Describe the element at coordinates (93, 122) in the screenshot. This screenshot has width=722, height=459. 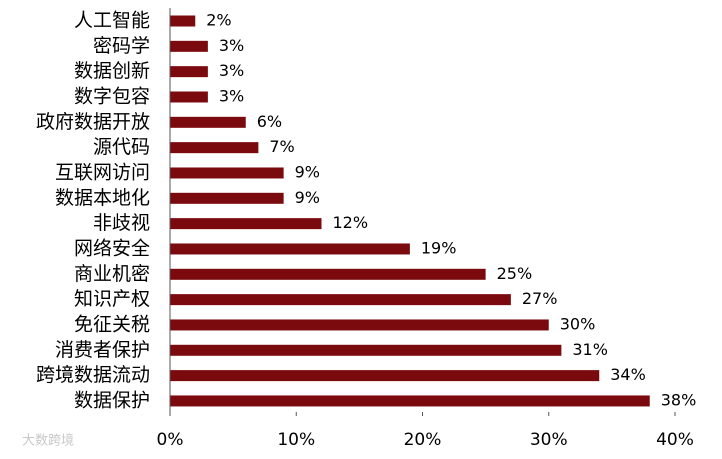
I see `category-label: 政府数据开放` at that location.